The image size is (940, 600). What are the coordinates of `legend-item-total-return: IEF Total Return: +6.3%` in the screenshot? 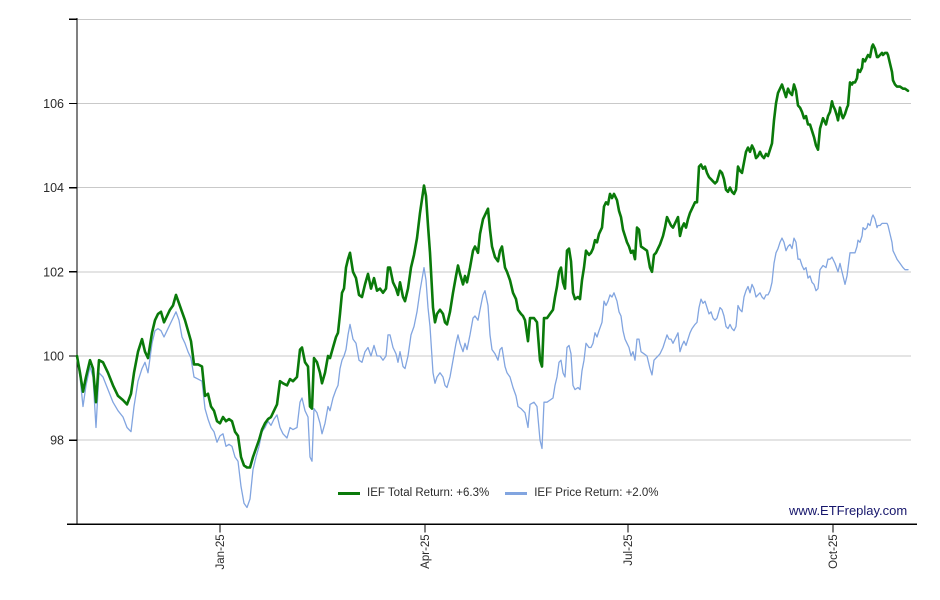 It's located at (413, 493).